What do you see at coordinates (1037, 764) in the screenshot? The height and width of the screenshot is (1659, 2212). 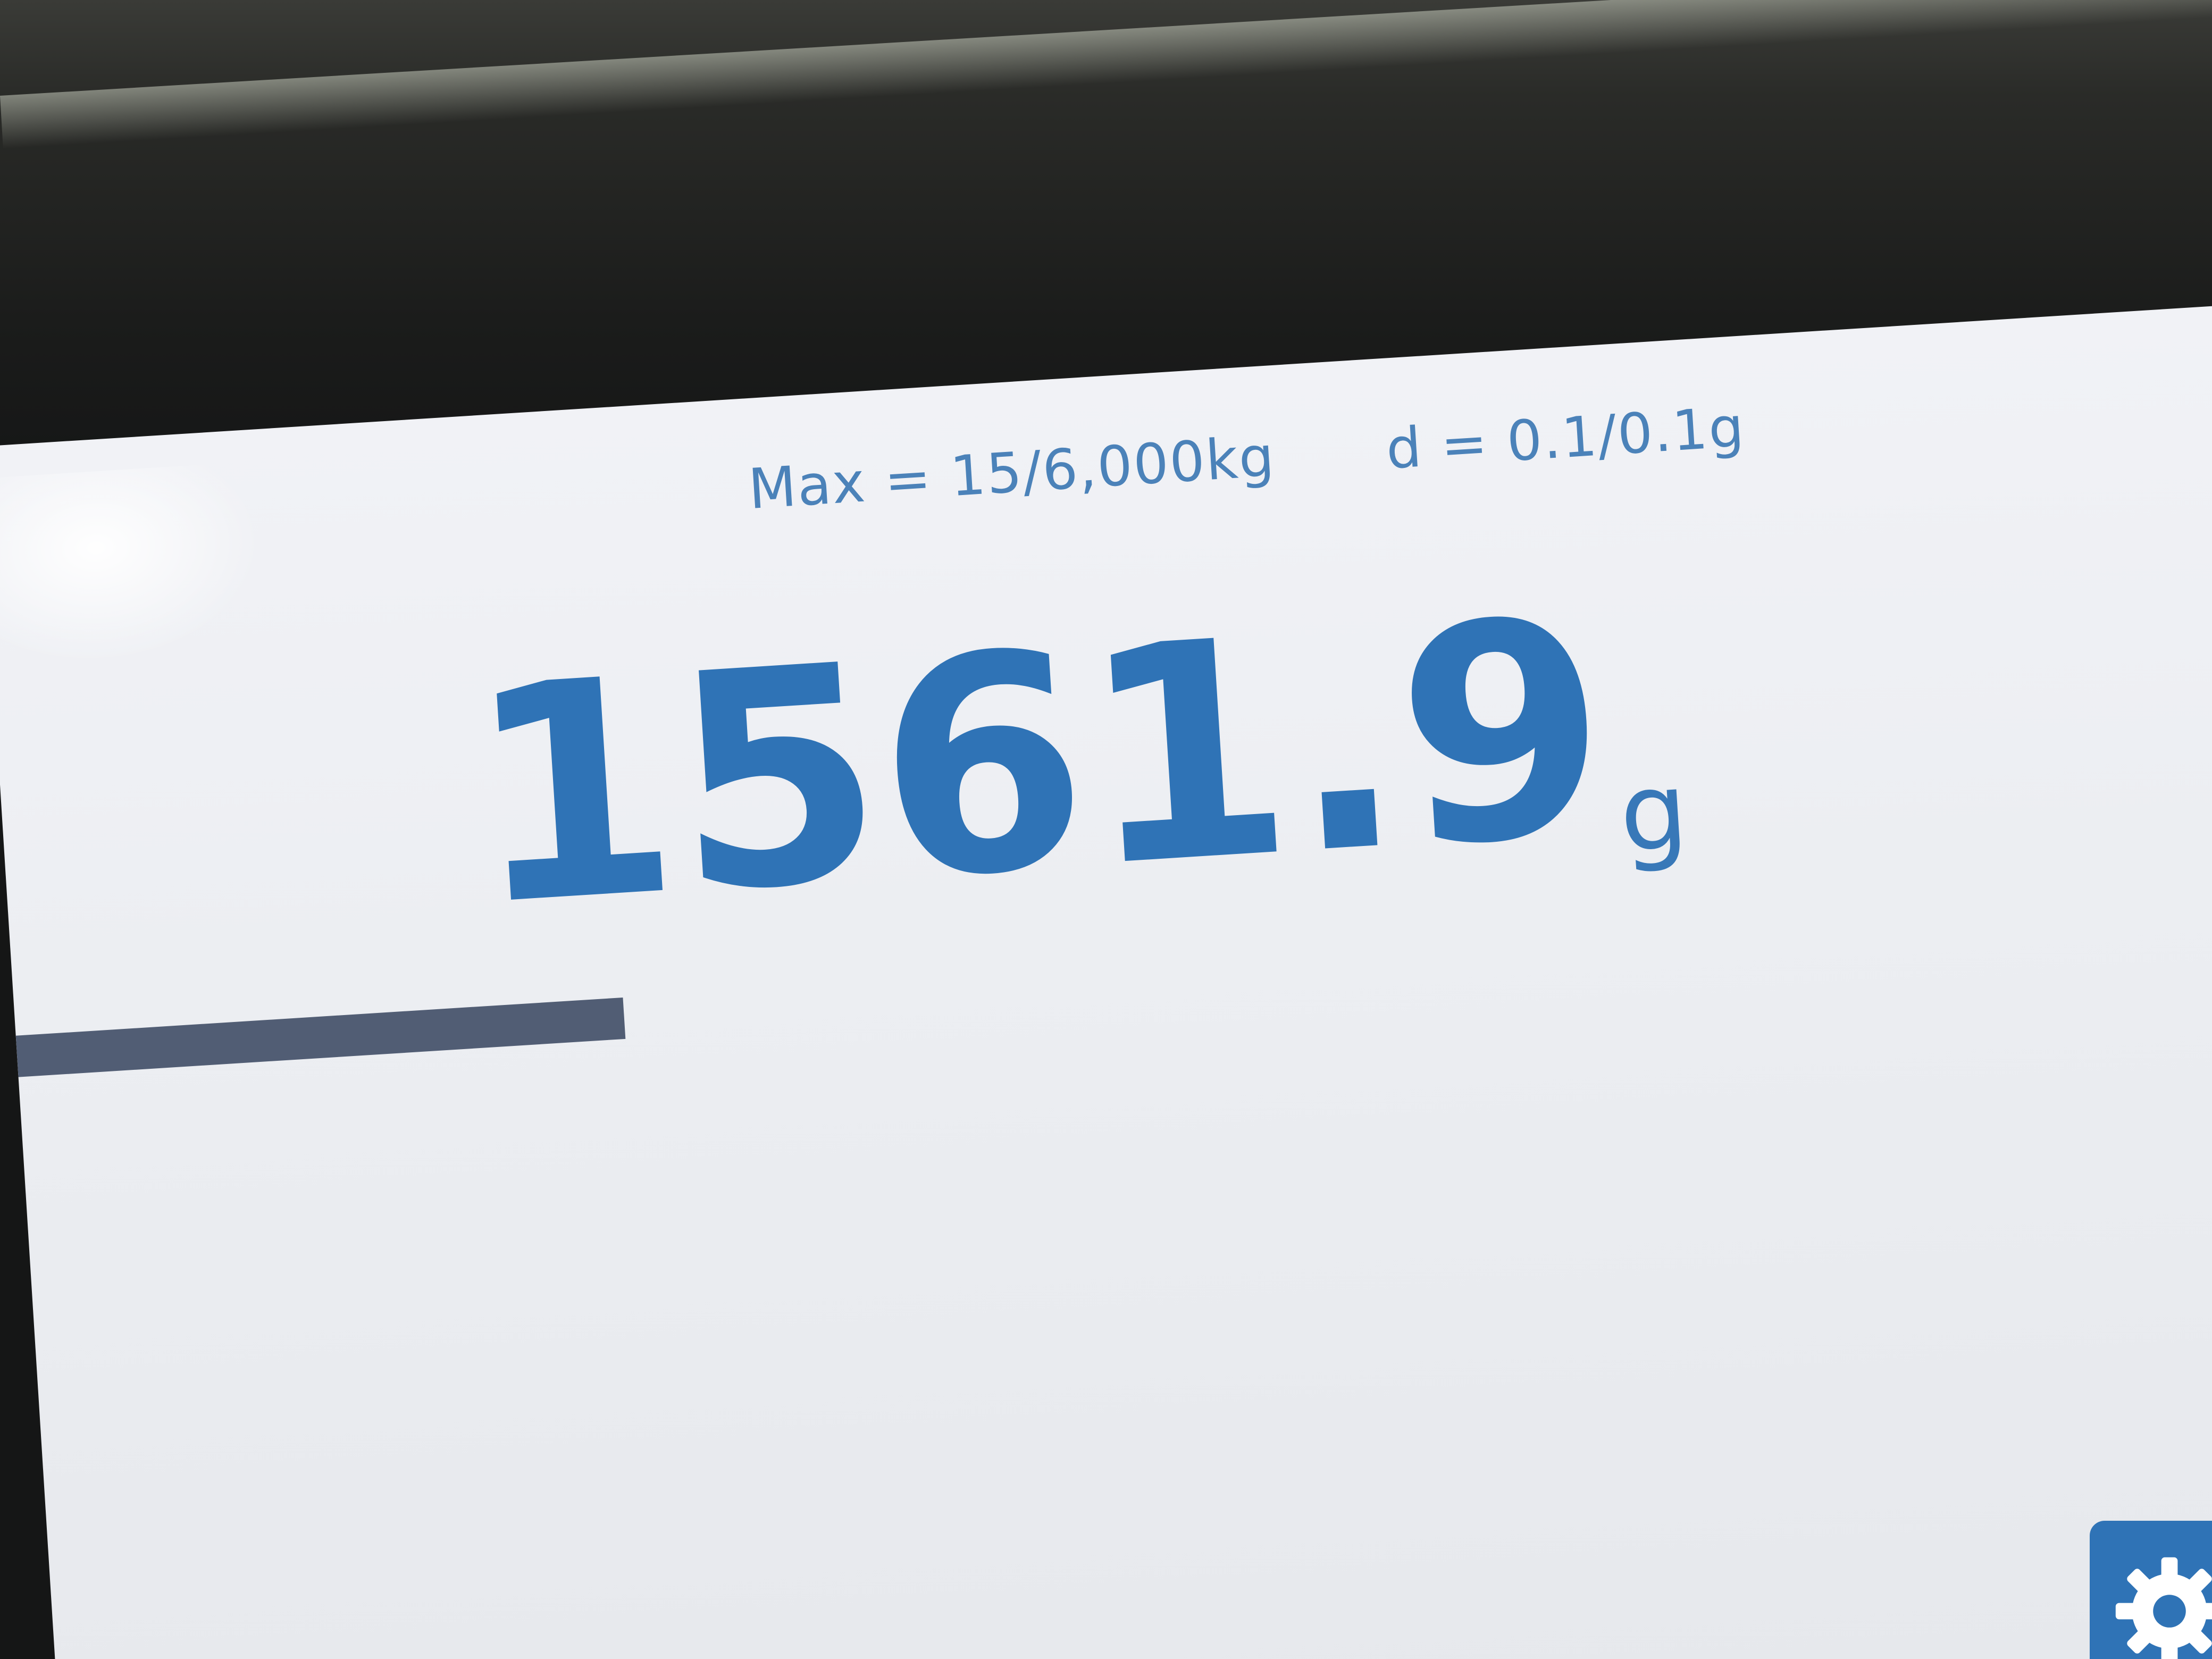 I see `weight-value: 1561.9` at bounding box center [1037, 764].